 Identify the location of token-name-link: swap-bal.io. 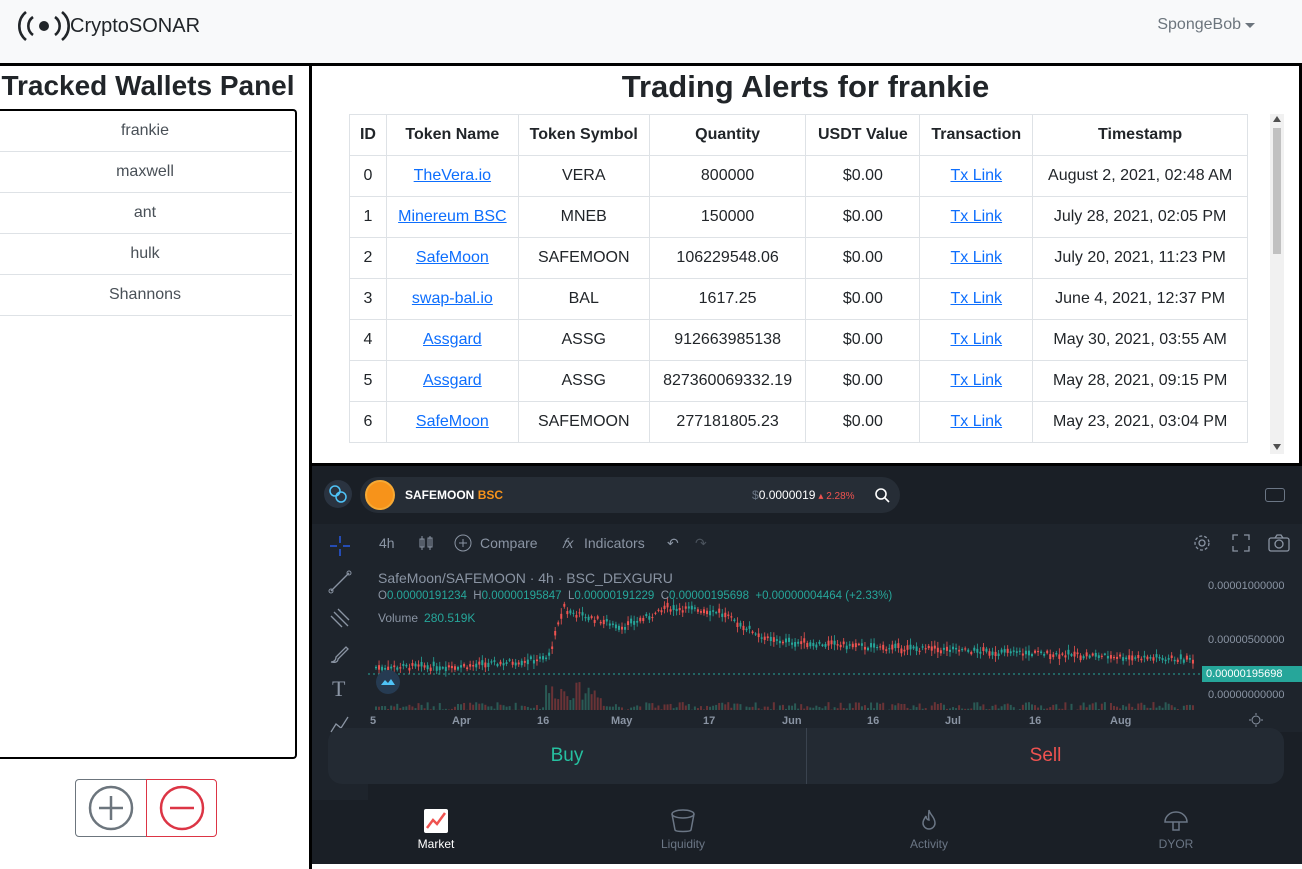
(452, 298).